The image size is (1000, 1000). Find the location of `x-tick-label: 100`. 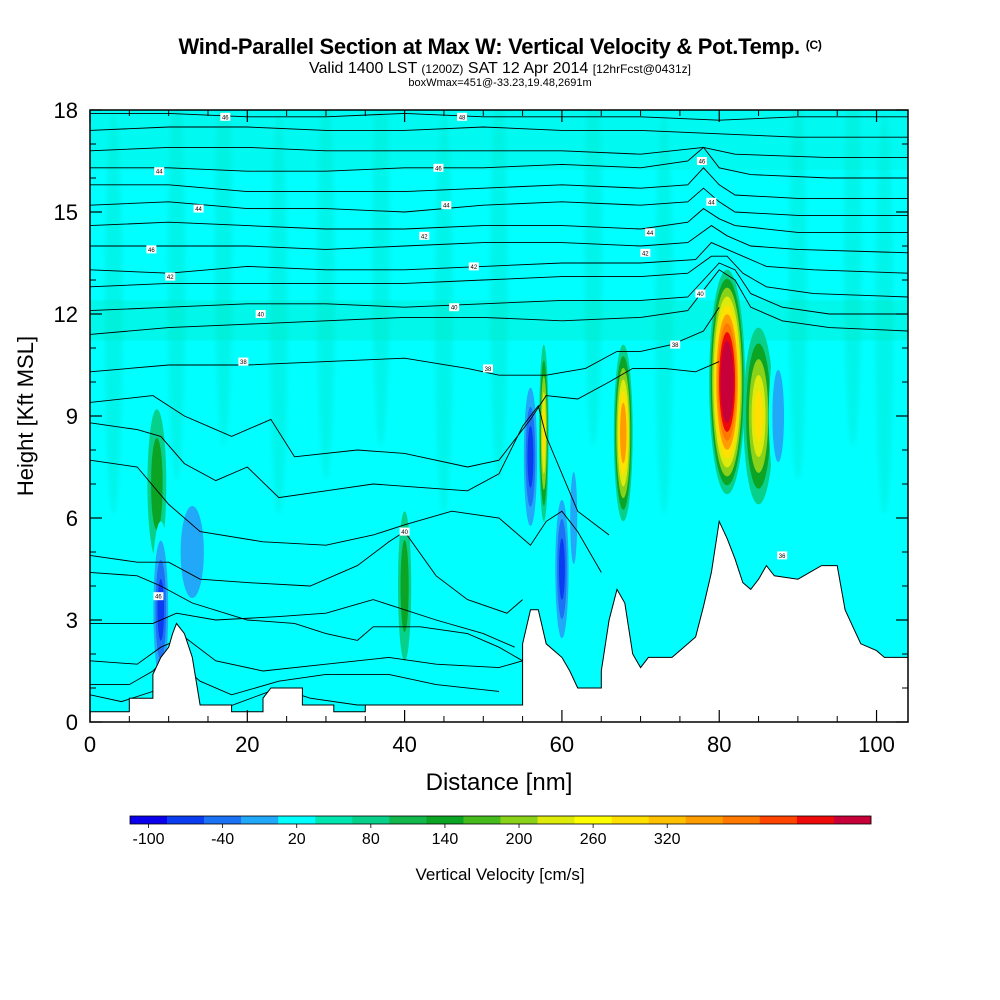

x-tick-label: 100 is located at coordinates (876, 744).